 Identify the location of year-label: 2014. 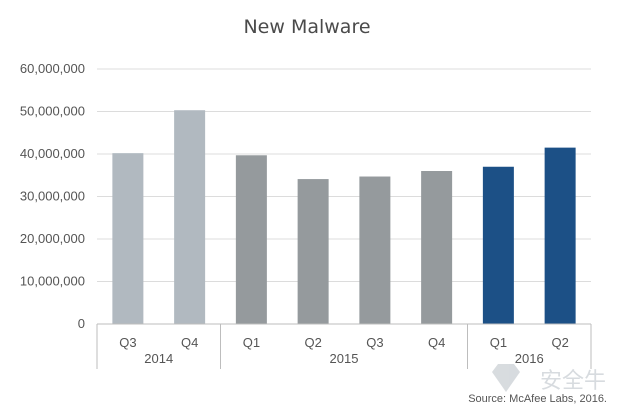
(158, 358).